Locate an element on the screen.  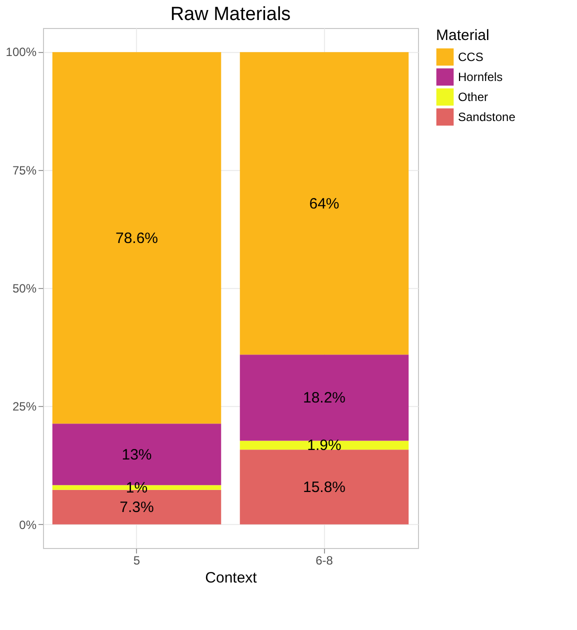
x-tick-label: 6-8 is located at coordinates (325, 561).